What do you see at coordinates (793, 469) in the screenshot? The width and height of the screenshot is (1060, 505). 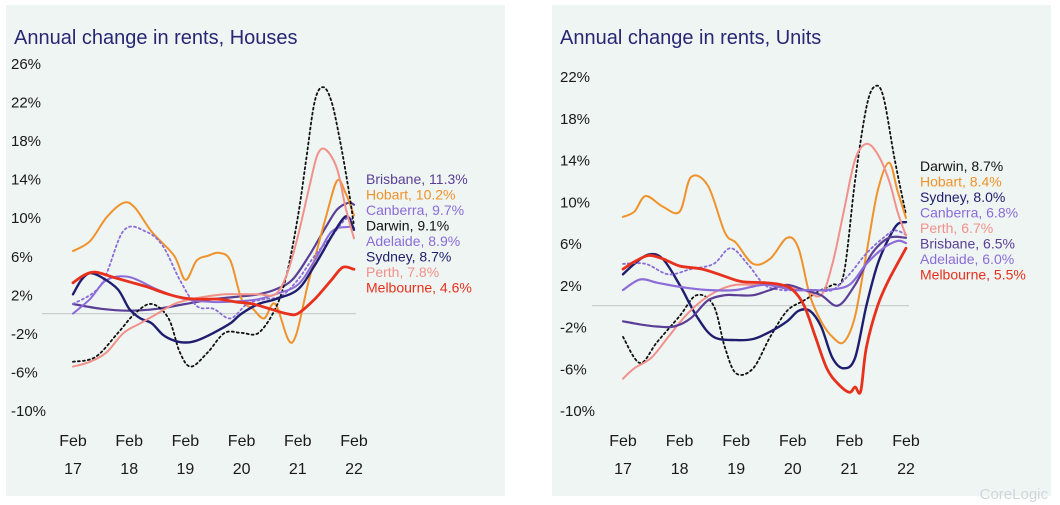 I see `units-x-tick-year: 20` at bounding box center [793, 469].